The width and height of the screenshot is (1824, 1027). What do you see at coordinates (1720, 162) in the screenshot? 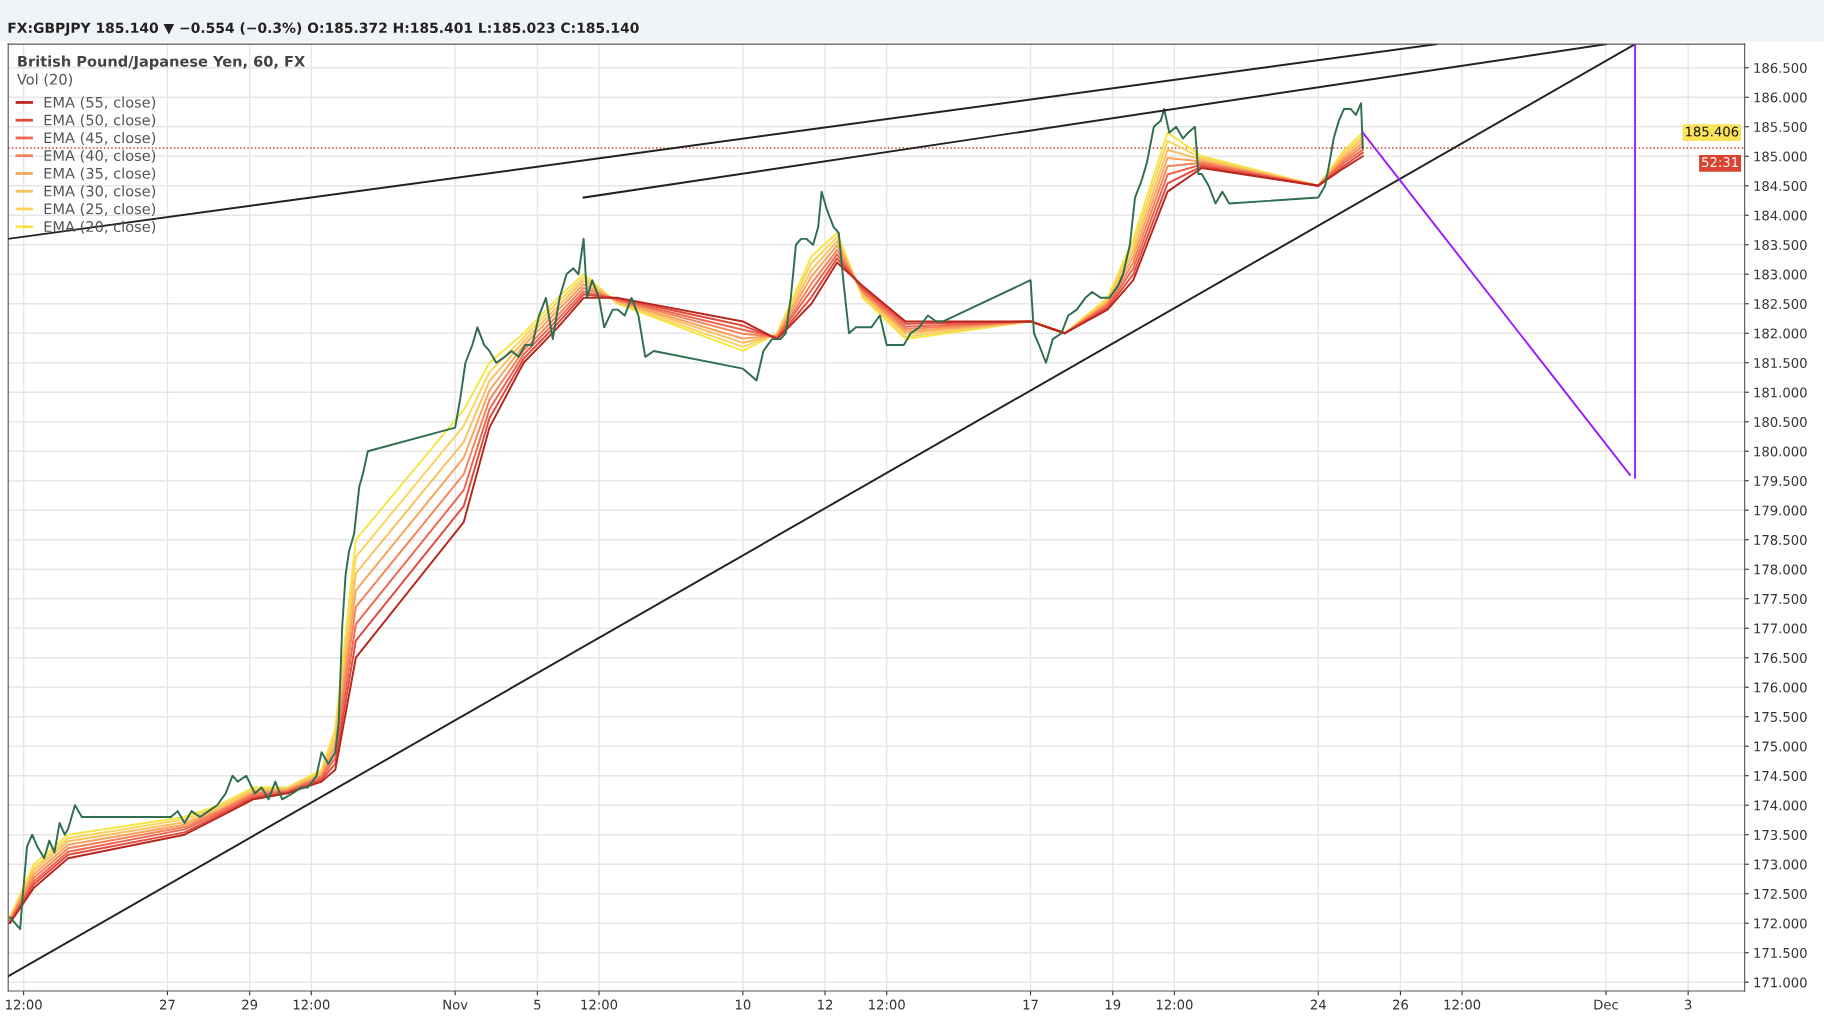
I see `annotation: 52:31` at bounding box center [1720, 162].